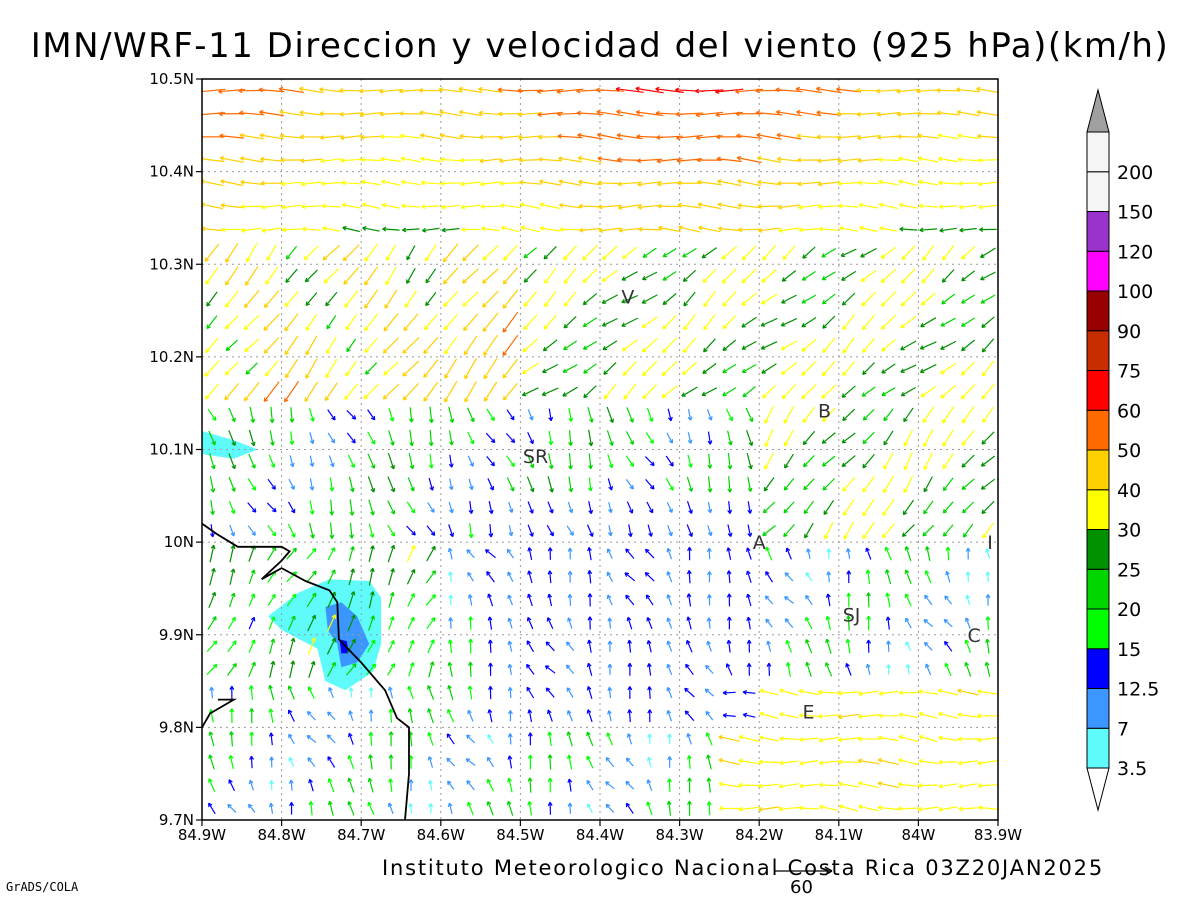 Image resolution: width=1200 pixels, height=900 pixels. What do you see at coordinates (292, 561) in the screenshot?
I see `speed-shading` at bounding box center [292, 561].